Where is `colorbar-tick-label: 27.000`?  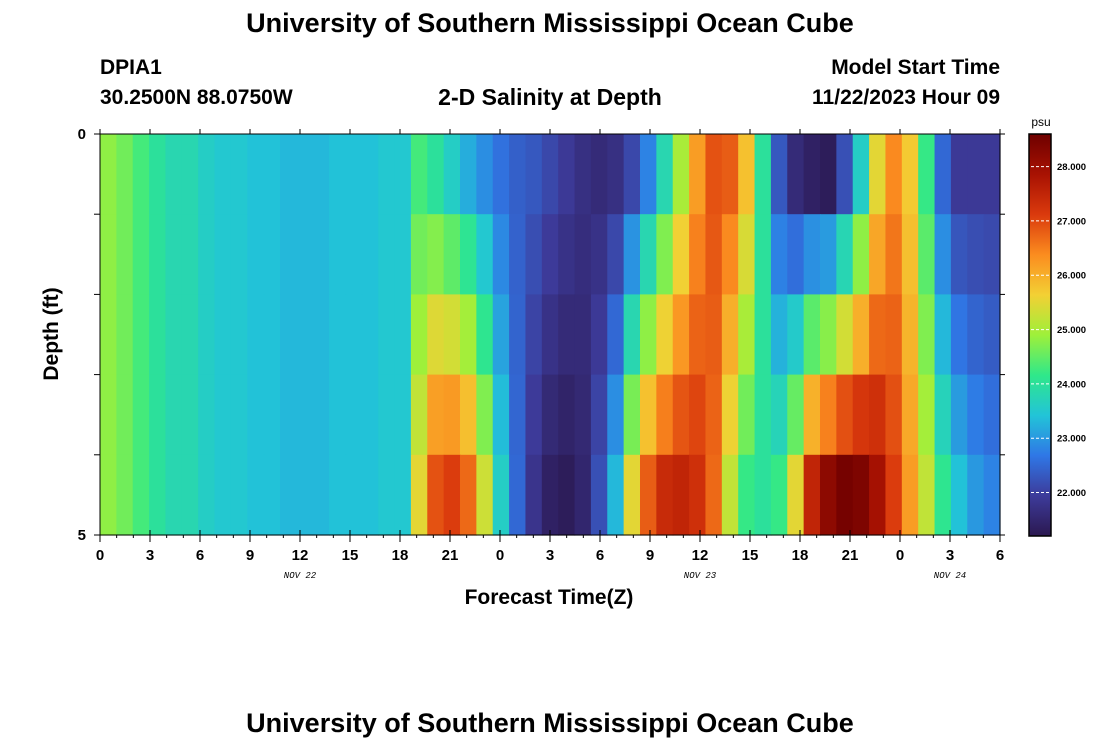
colorbar-tick-label: 27.000 is located at coordinates (1071, 221).